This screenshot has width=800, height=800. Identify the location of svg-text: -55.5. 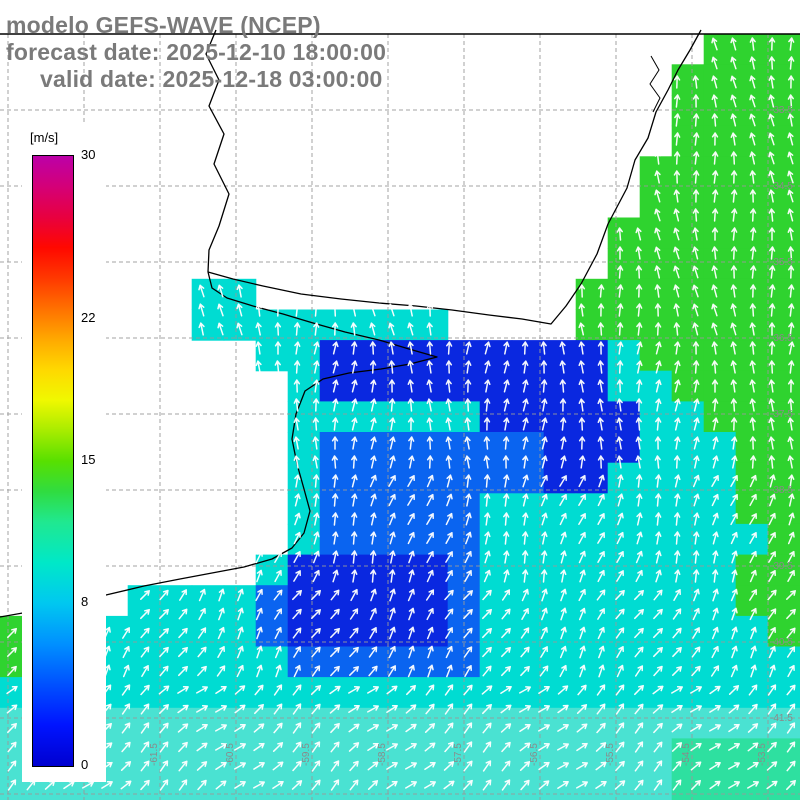
(610, 754).